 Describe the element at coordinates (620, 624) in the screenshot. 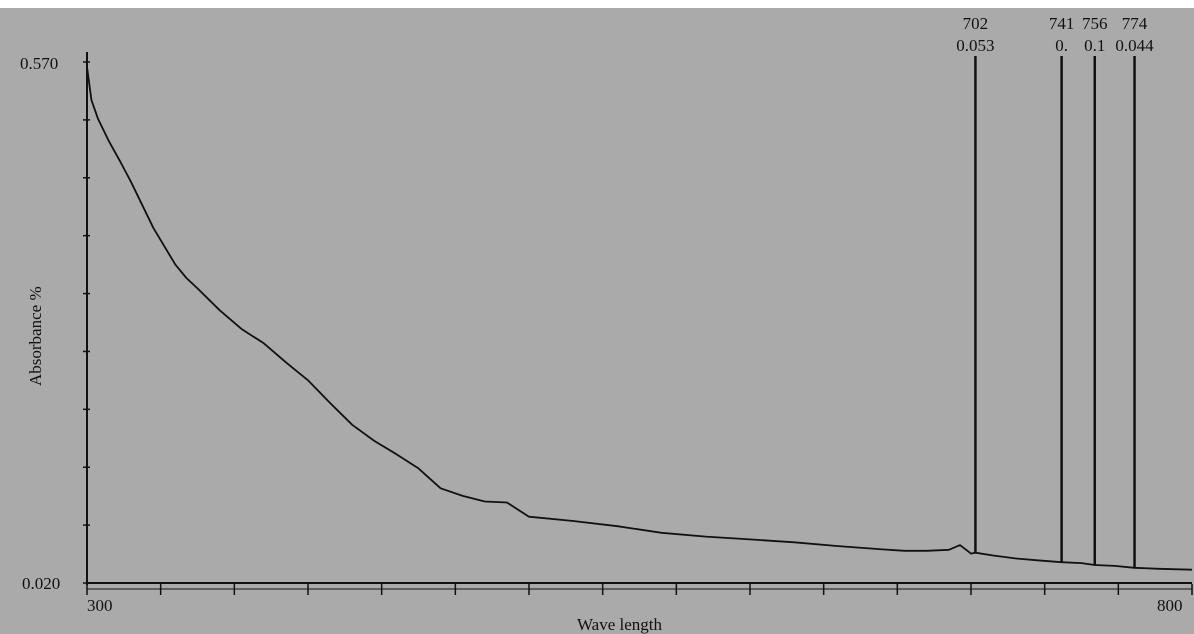

I see `x-axis-label: Wave length` at that location.